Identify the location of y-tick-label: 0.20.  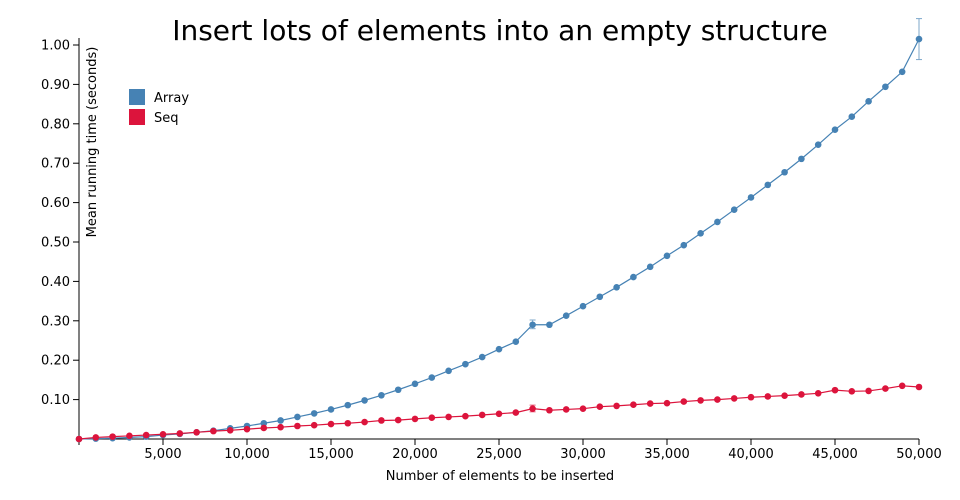
(55, 361).